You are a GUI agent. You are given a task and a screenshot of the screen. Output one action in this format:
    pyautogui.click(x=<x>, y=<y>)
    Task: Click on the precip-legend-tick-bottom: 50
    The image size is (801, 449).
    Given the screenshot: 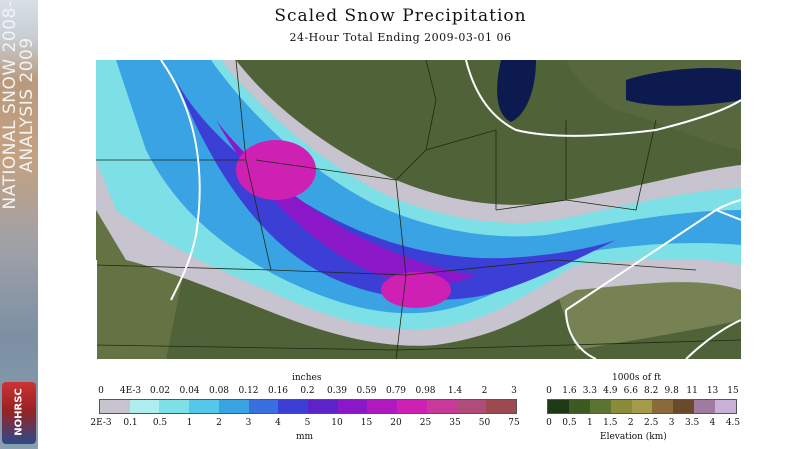 What is the action you would take?
    pyautogui.click(x=484, y=423)
    